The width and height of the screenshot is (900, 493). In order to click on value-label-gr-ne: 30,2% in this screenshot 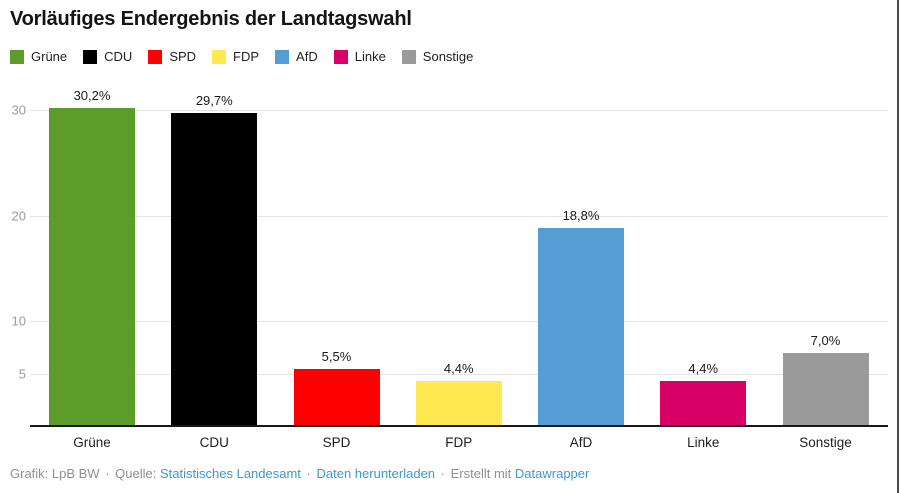, I will do `click(92, 95)`.